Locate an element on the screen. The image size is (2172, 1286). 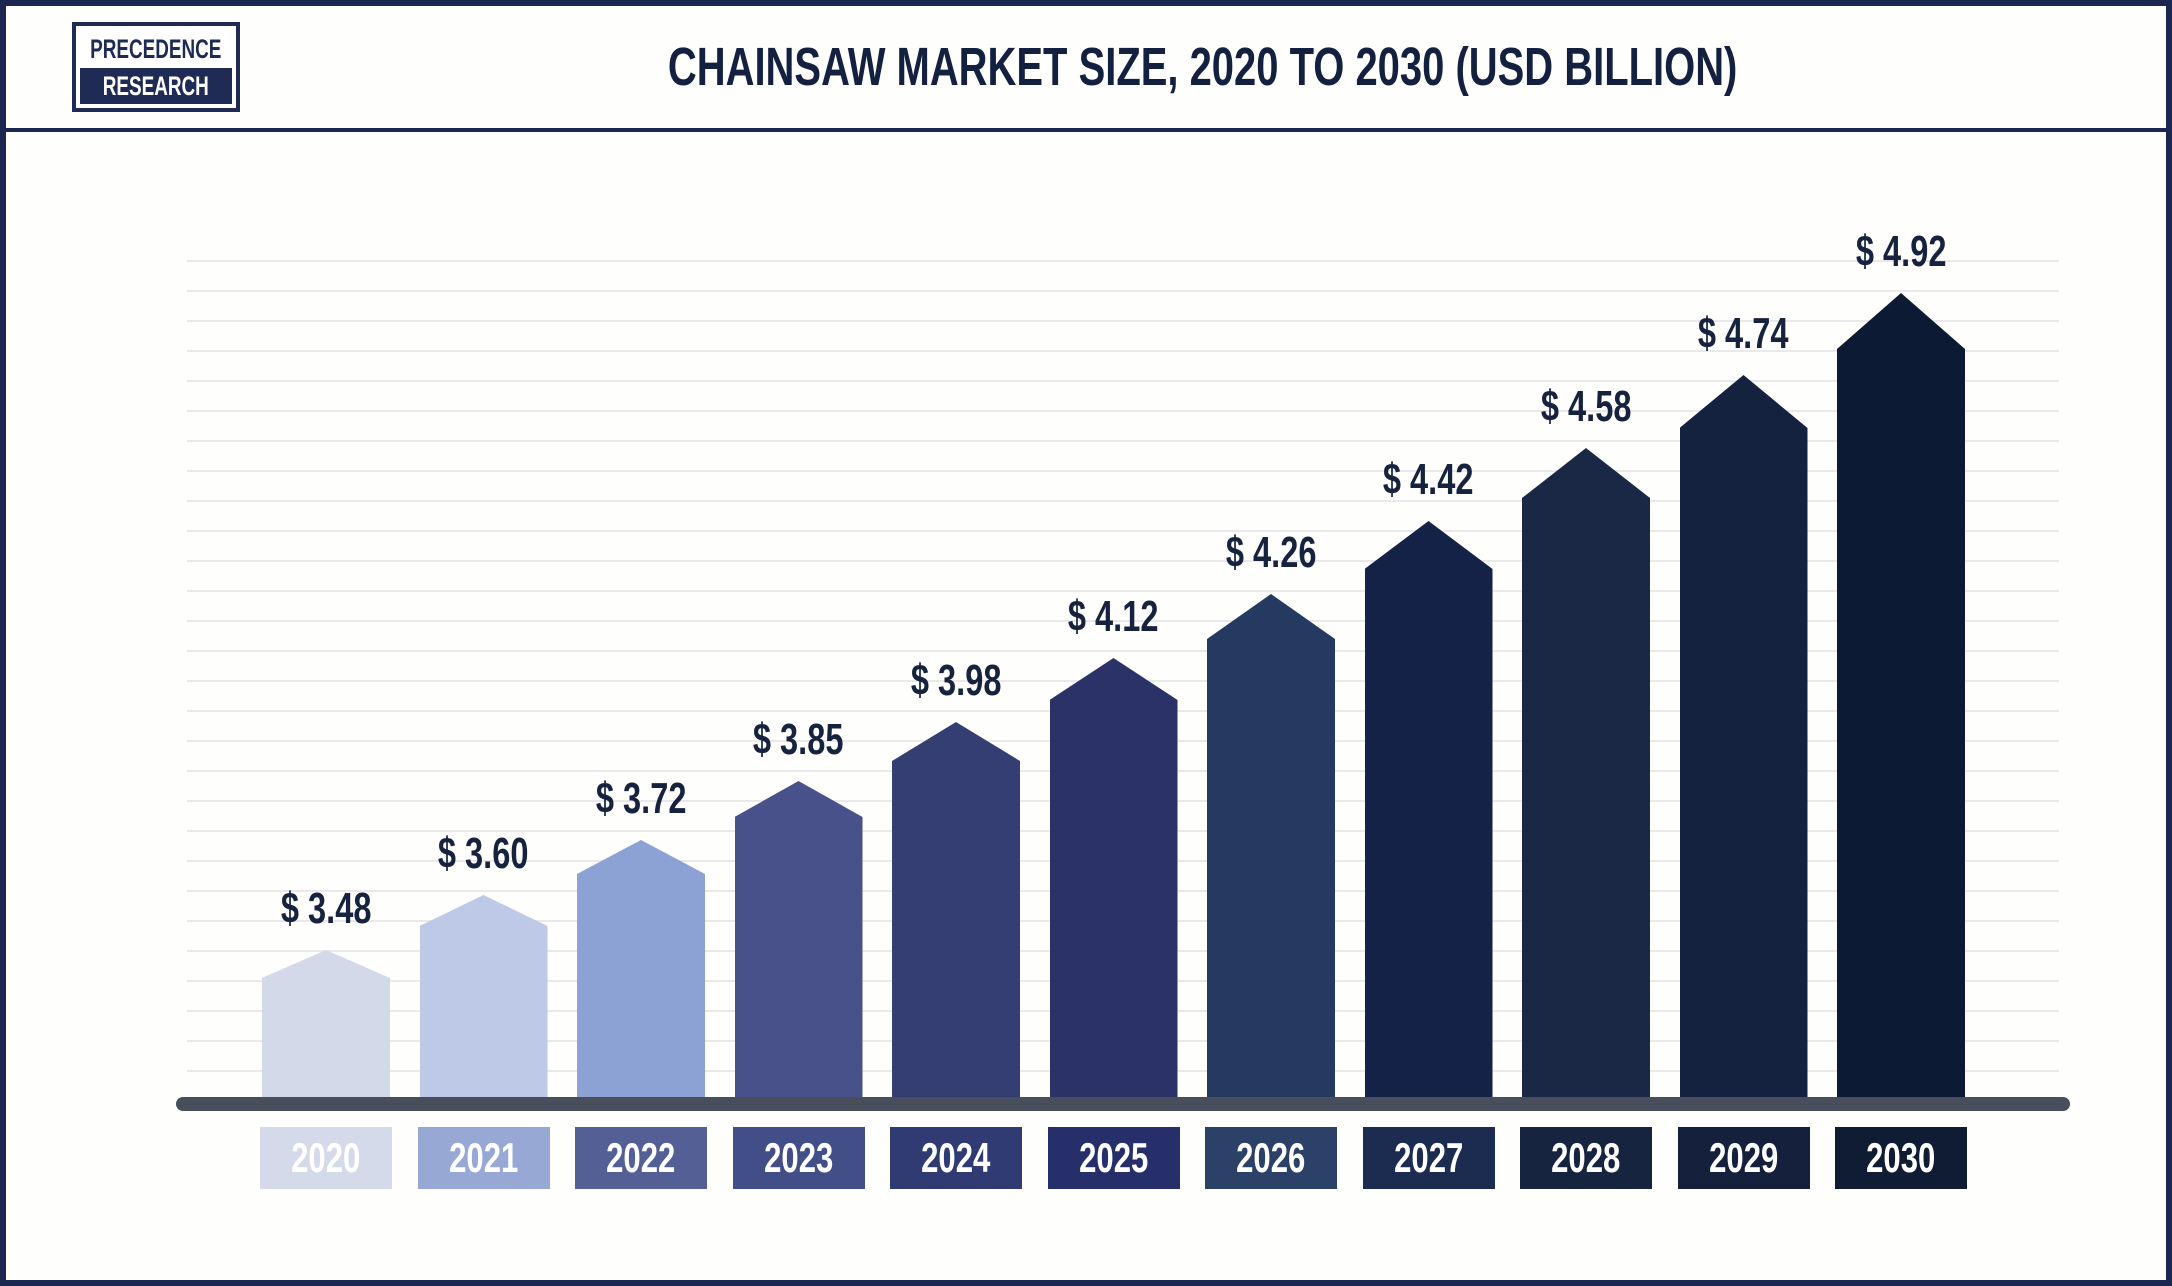
brand-logo-line2: RESEARCH is located at coordinates (156, 86).